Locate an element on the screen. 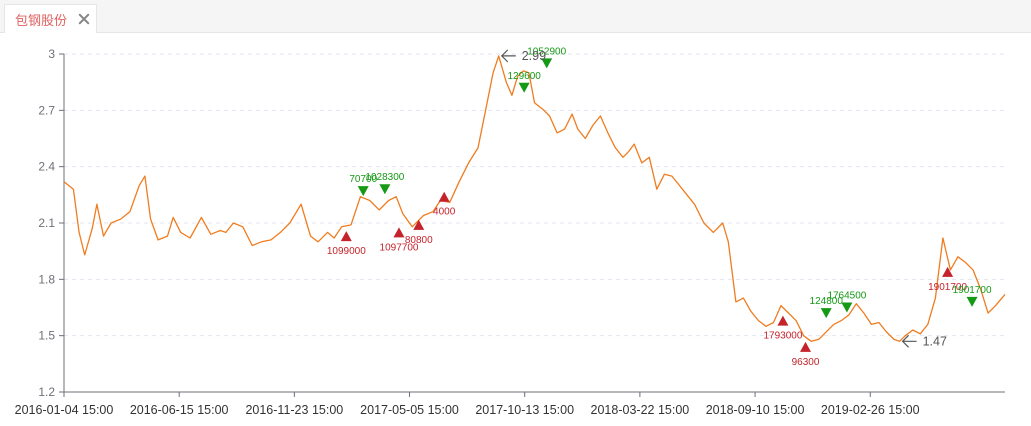 This screenshot has width=1031, height=426. y-tick-label: 1.8 is located at coordinates (46, 279).